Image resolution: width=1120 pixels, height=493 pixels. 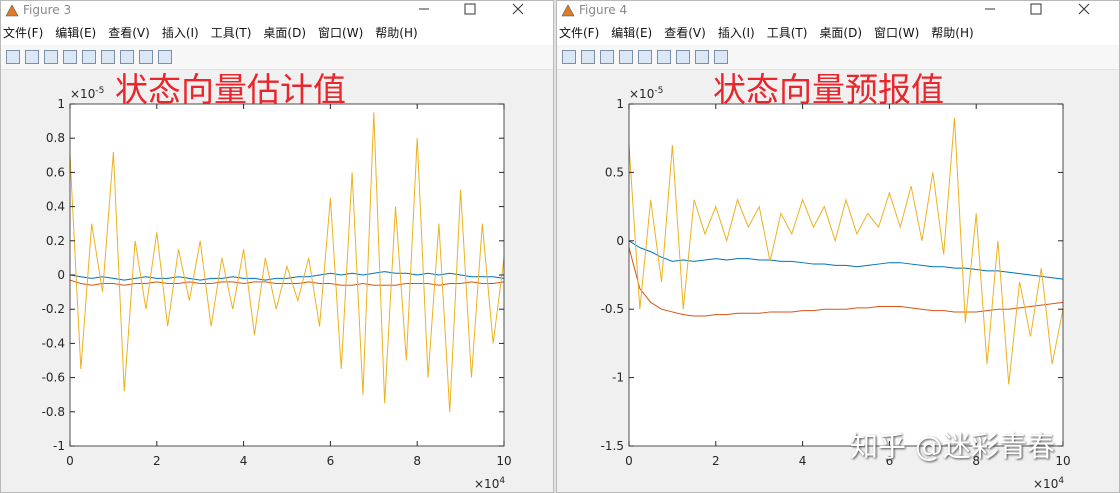 What do you see at coordinates (55, 207) in the screenshot?
I see `y-tick-label: 0.4` at bounding box center [55, 207].